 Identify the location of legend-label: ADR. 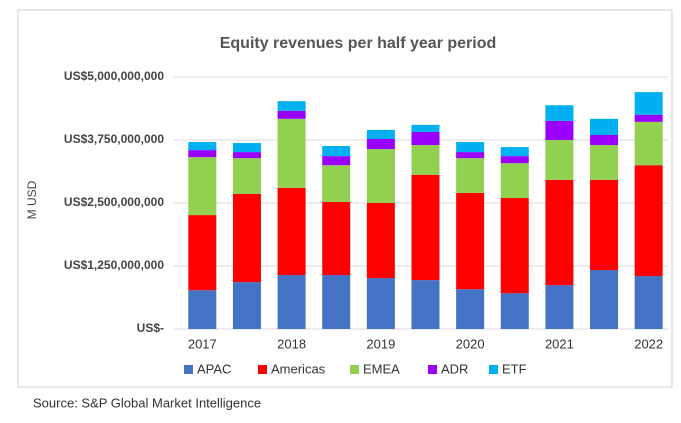
(454, 368).